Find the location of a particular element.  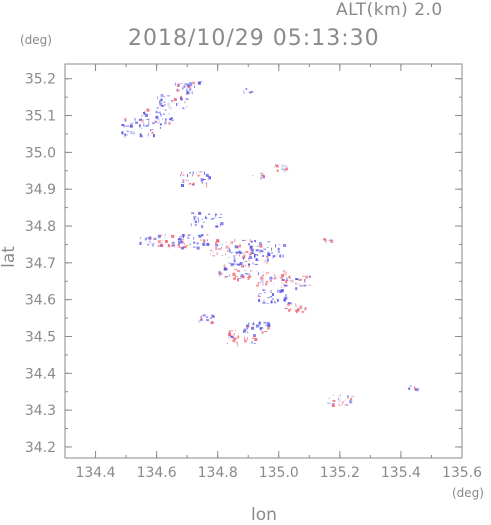

x-tick-label: 135.2 is located at coordinates (340, 473).